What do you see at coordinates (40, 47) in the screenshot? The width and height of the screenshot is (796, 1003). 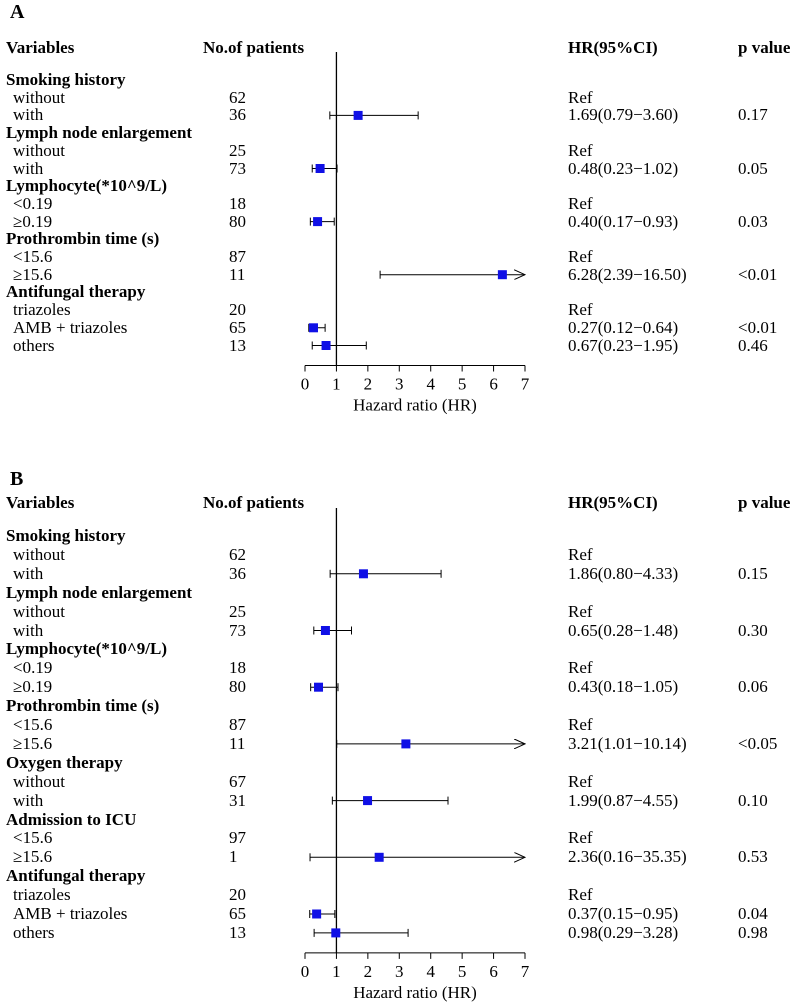 I see `header-variables: Variables` at bounding box center [40, 47].